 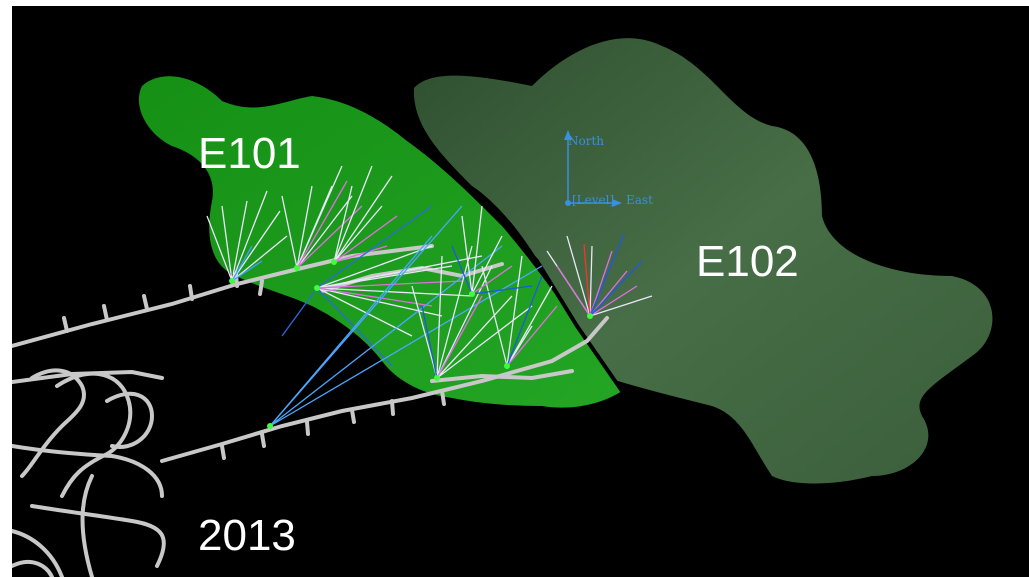 I want to click on north-label: North, so click(x=586, y=141).